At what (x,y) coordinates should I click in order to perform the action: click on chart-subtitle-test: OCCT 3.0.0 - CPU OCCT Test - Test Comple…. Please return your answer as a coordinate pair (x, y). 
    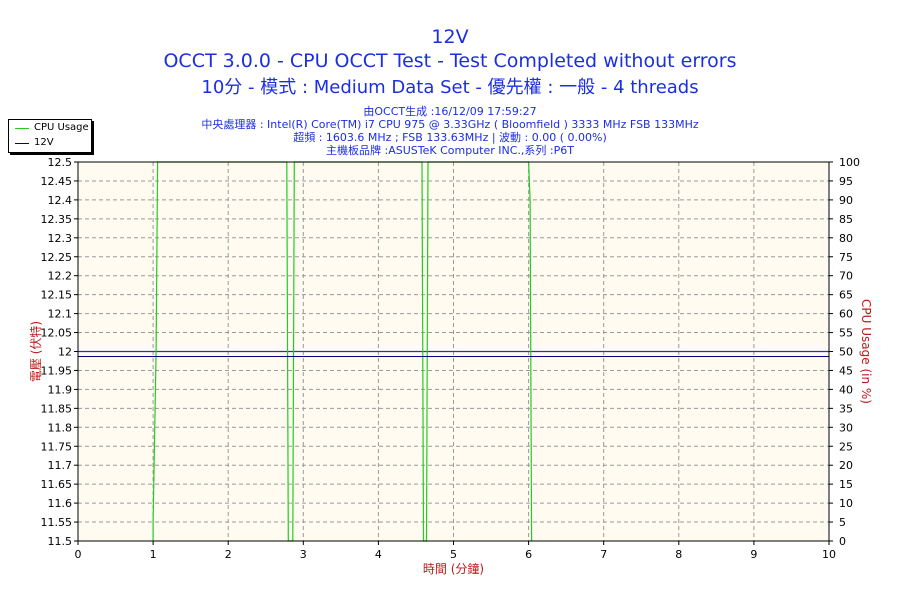
    Looking at the image, I should click on (450, 61).